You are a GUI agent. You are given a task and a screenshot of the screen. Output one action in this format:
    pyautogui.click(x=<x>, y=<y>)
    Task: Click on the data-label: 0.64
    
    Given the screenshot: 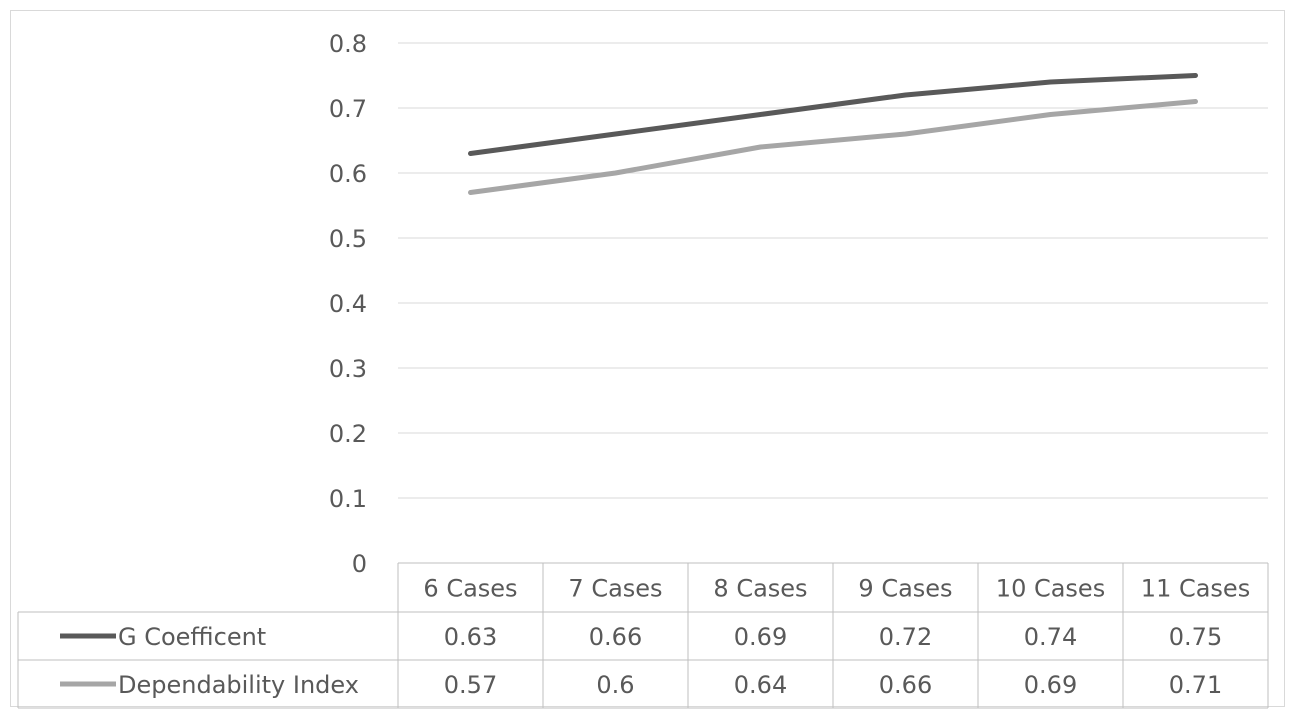 What is the action you would take?
    pyautogui.click(x=760, y=685)
    